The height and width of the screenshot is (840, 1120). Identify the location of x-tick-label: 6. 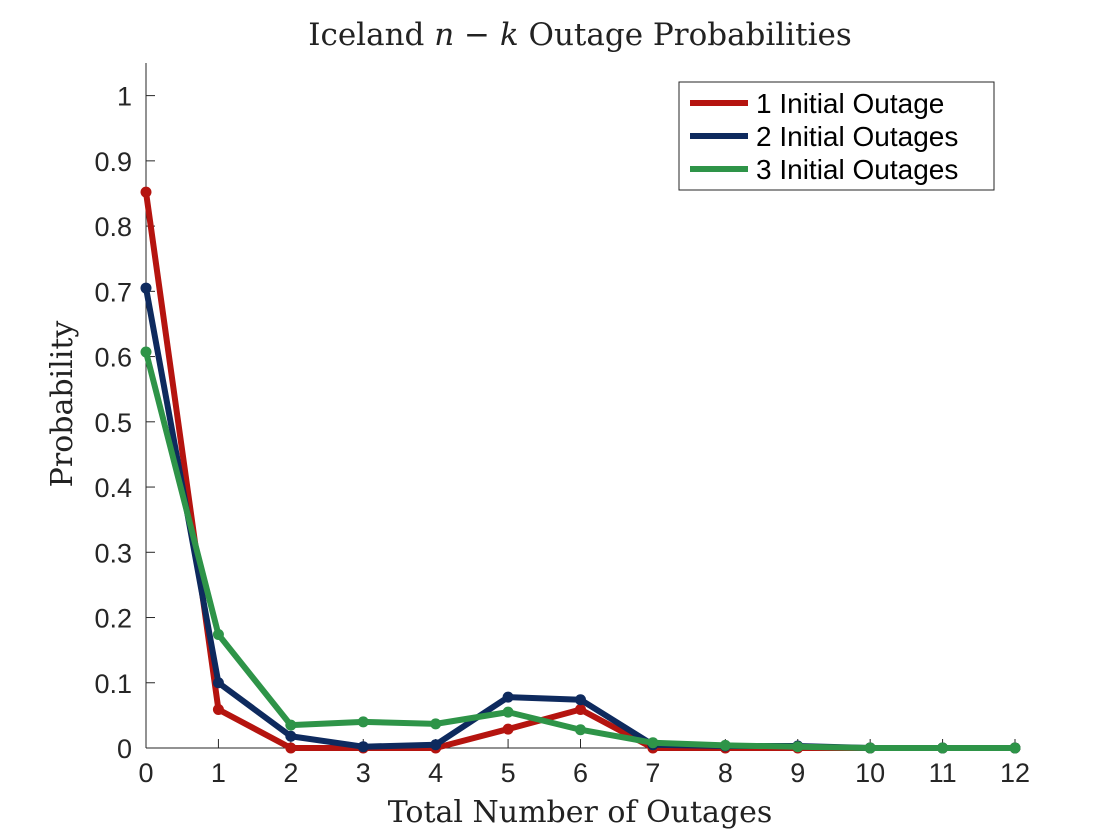
(580, 773).